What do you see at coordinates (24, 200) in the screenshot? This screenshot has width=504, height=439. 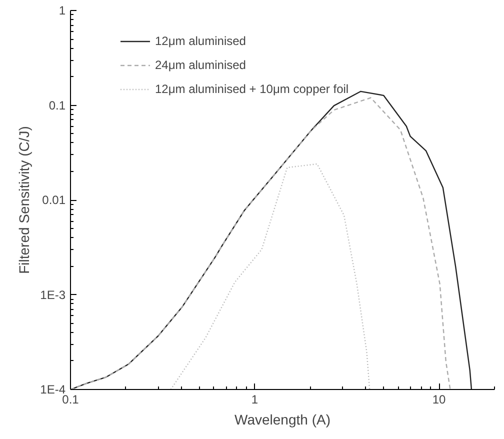 I see `y-axis-title: Filtered Sensitivity (C/J)` at bounding box center [24, 200].